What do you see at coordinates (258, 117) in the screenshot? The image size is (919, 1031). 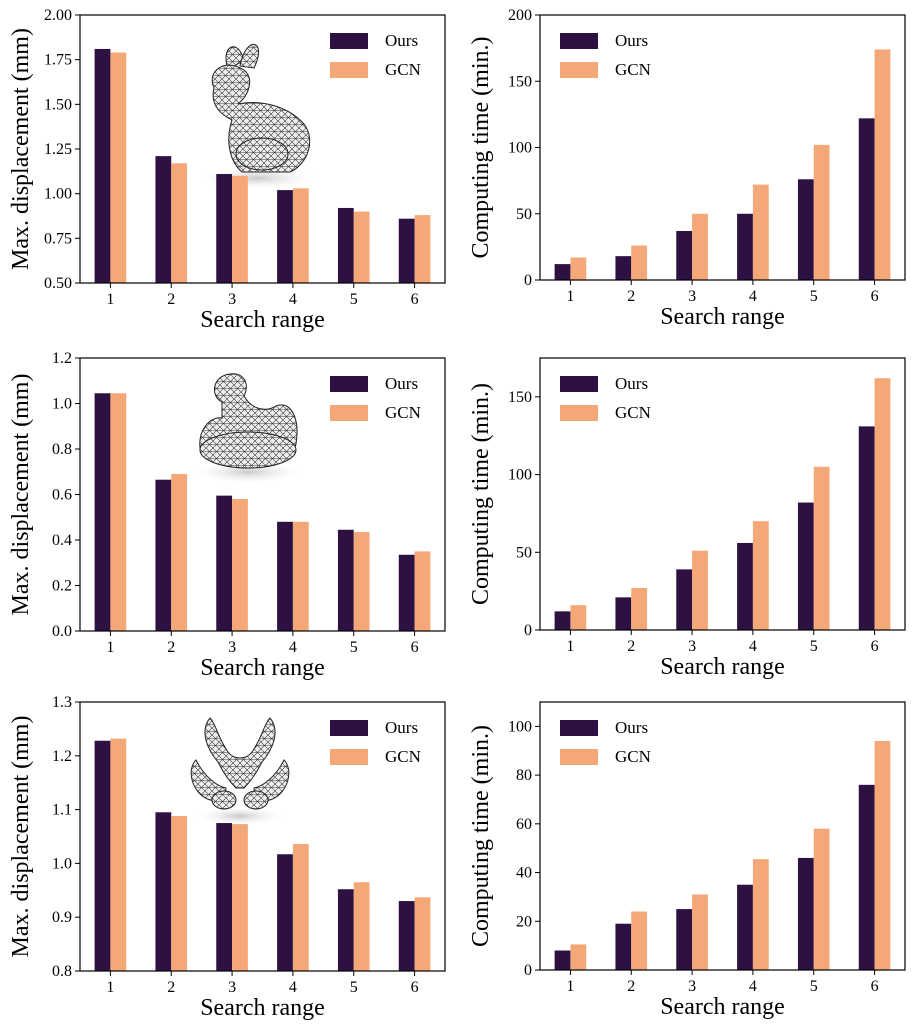 I see `bunny-mesh-icon` at bounding box center [258, 117].